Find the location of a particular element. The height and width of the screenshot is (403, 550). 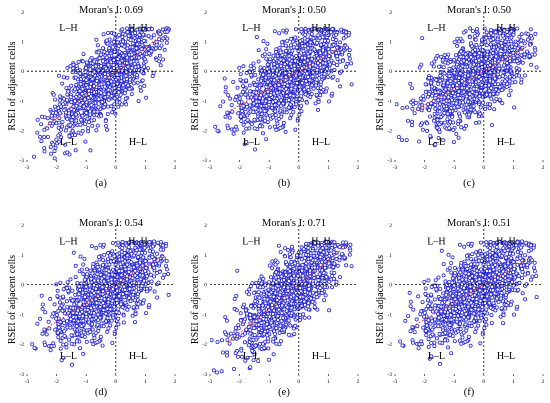

quadrant-label-lh: L–H is located at coordinates (68, 28).